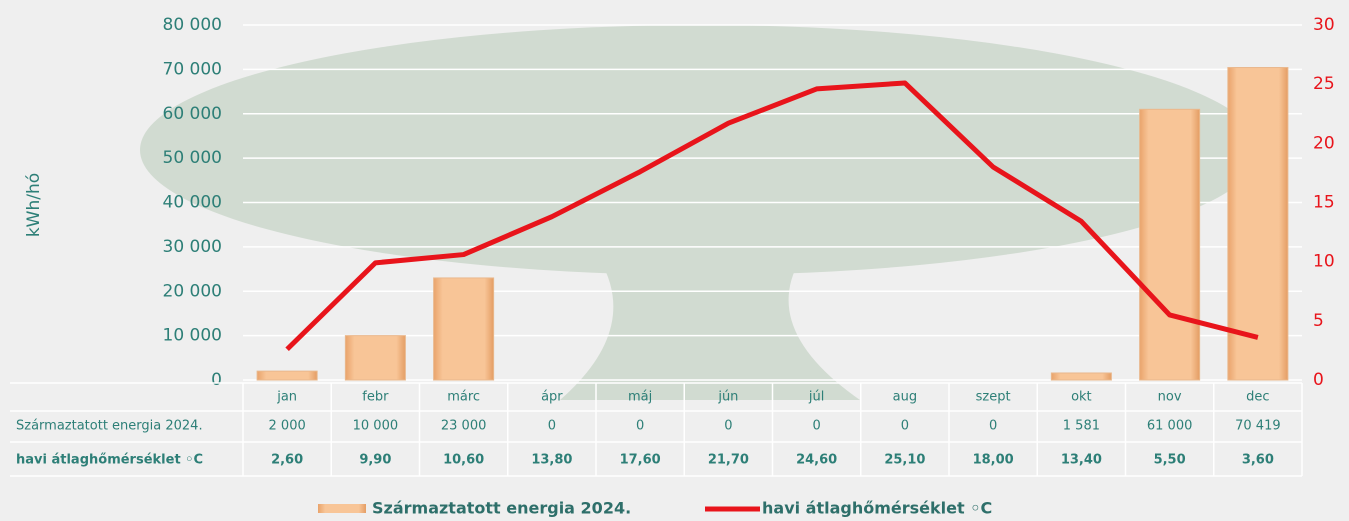 The height and width of the screenshot is (521, 1349). I want to click on x-tick-label: jan, so click(286, 397).